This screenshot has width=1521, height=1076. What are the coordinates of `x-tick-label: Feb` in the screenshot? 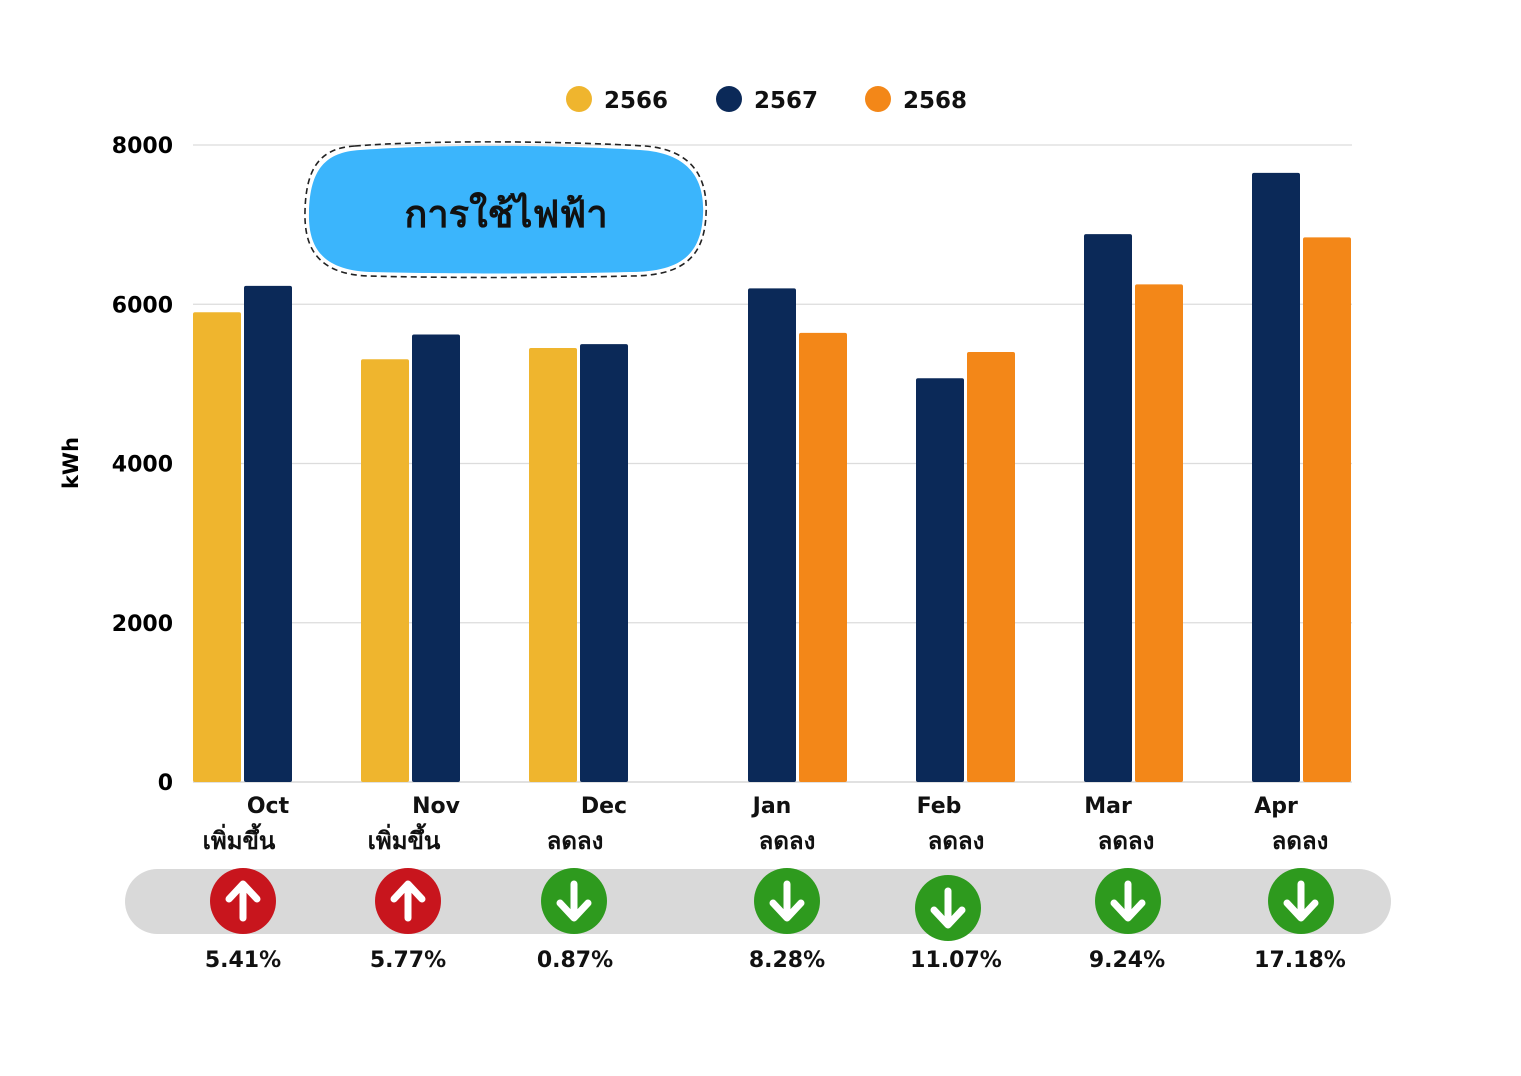 It's located at (939, 806).